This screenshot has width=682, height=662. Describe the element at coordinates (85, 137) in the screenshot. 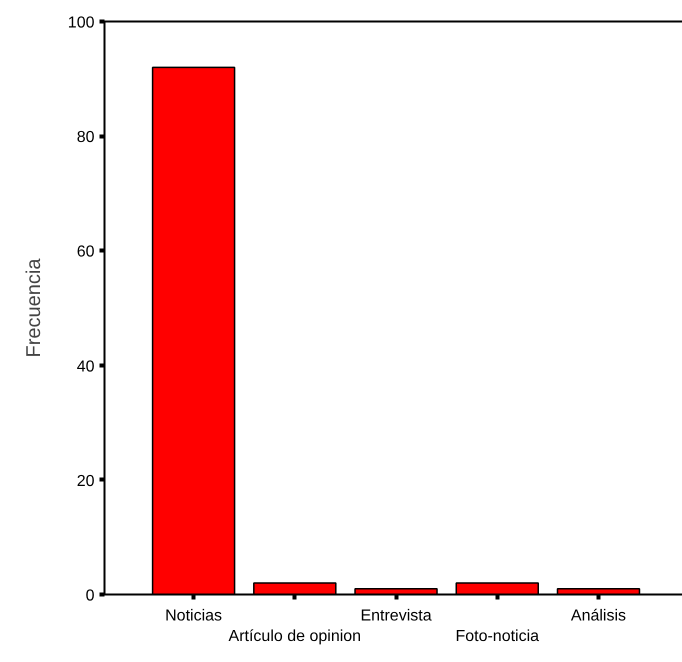

I see `y-tick-label: 80` at that location.